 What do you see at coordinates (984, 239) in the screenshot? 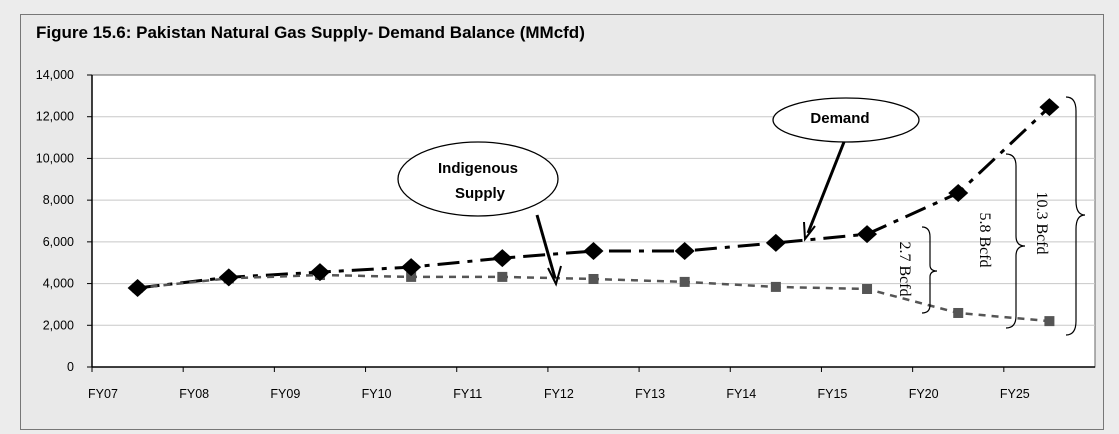
I see `gap-label-fy20: 5.8 Bcfd` at bounding box center [984, 239].